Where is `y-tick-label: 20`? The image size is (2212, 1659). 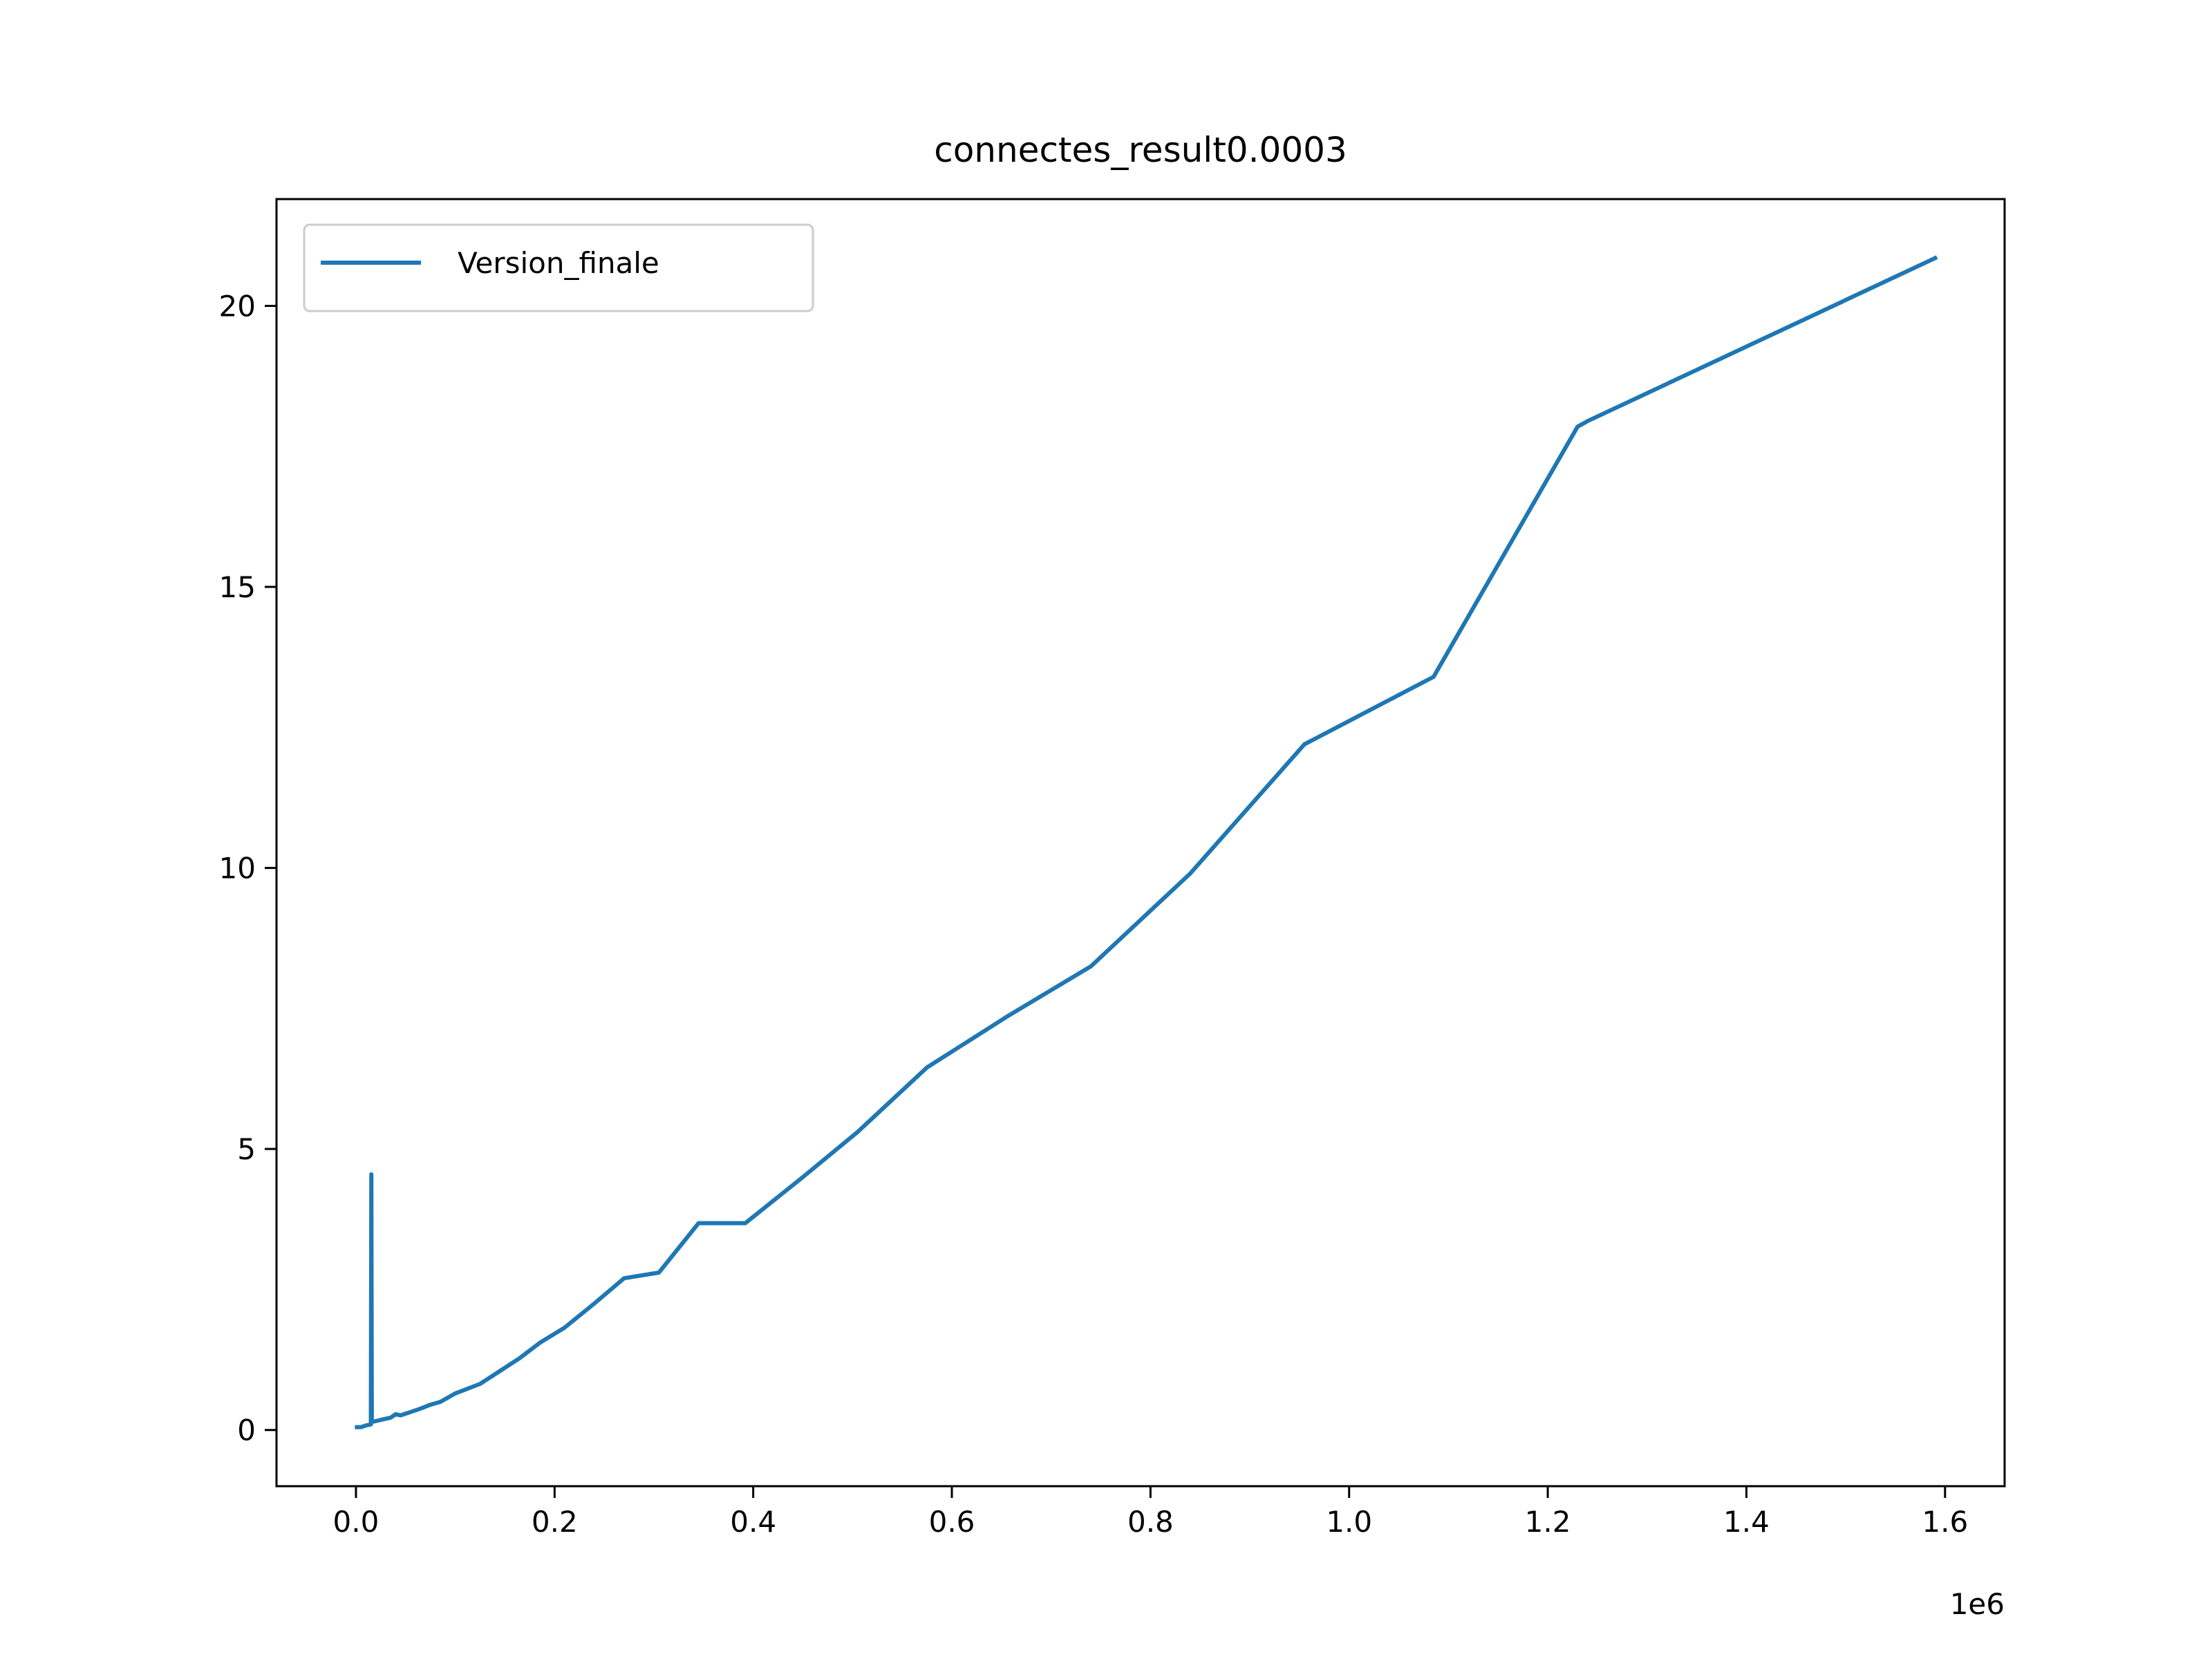 y-tick-label: 20 is located at coordinates (238, 306).